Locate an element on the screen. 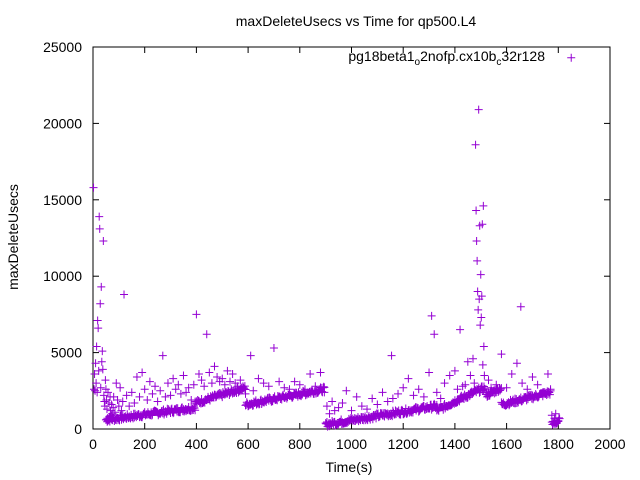 The width and height of the screenshot is (640, 480). x-tick-label: 1600 is located at coordinates (506, 444).